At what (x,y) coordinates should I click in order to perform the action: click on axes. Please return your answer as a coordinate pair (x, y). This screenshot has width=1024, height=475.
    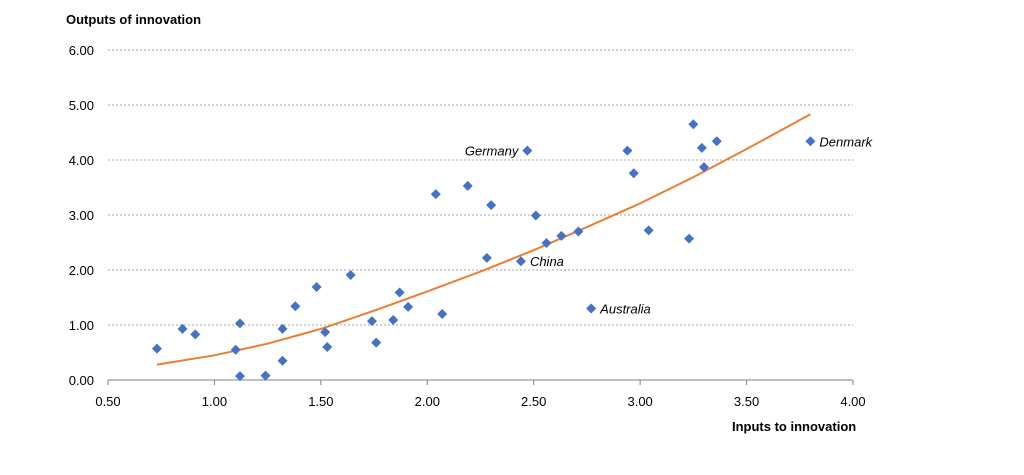
    Looking at the image, I should click on (480, 382).